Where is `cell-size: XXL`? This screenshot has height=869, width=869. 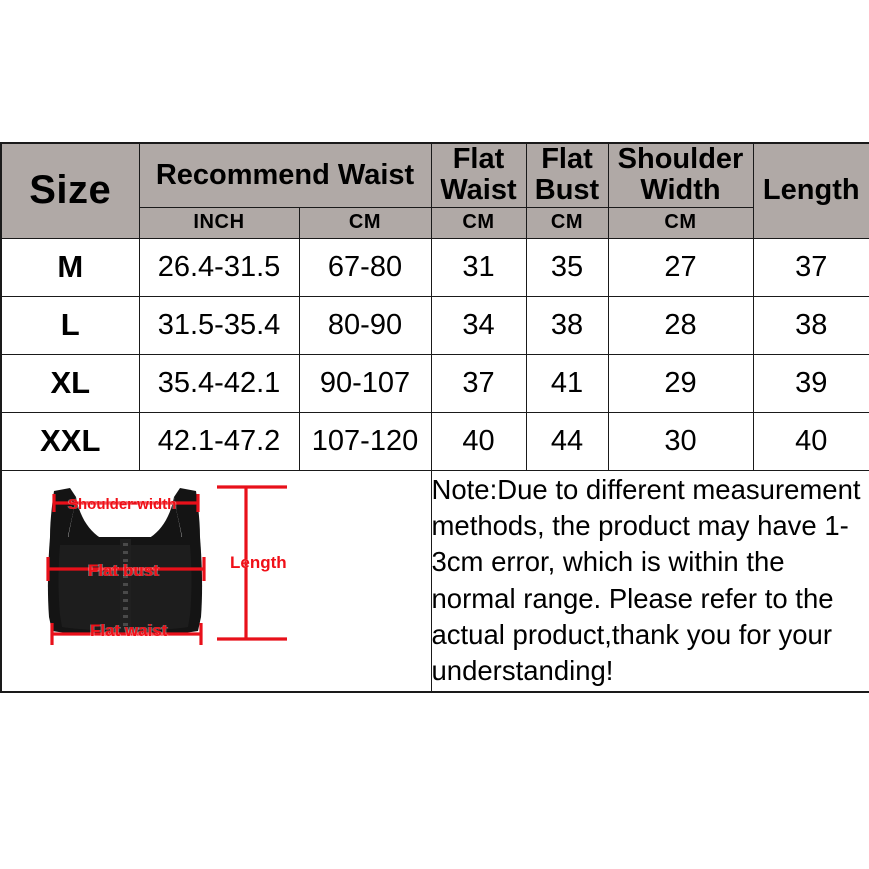
cell-size: XXL is located at coordinates (70, 441).